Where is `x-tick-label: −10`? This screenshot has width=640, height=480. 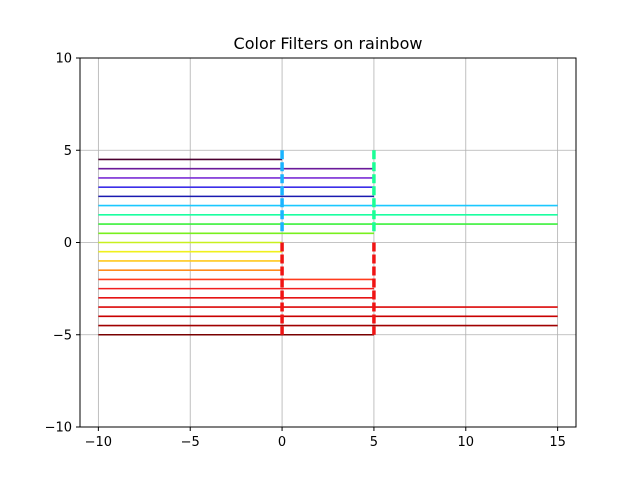 x-tick-label: −10 is located at coordinates (98, 442).